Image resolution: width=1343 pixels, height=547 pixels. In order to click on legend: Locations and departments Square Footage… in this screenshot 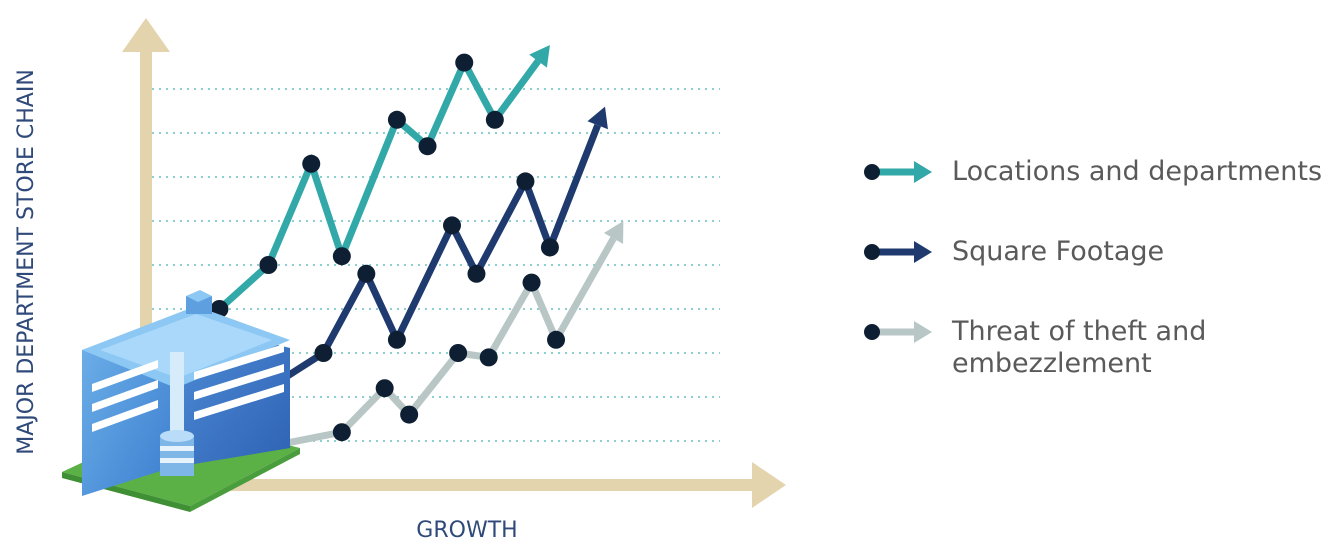, I will do `click(1093, 267)`.